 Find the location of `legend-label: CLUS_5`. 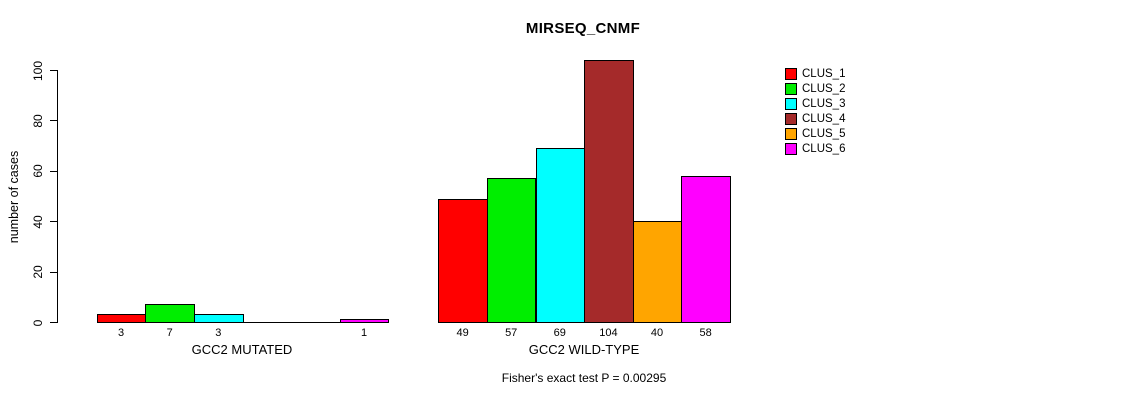

legend-label: CLUS_5 is located at coordinates (824, 133).